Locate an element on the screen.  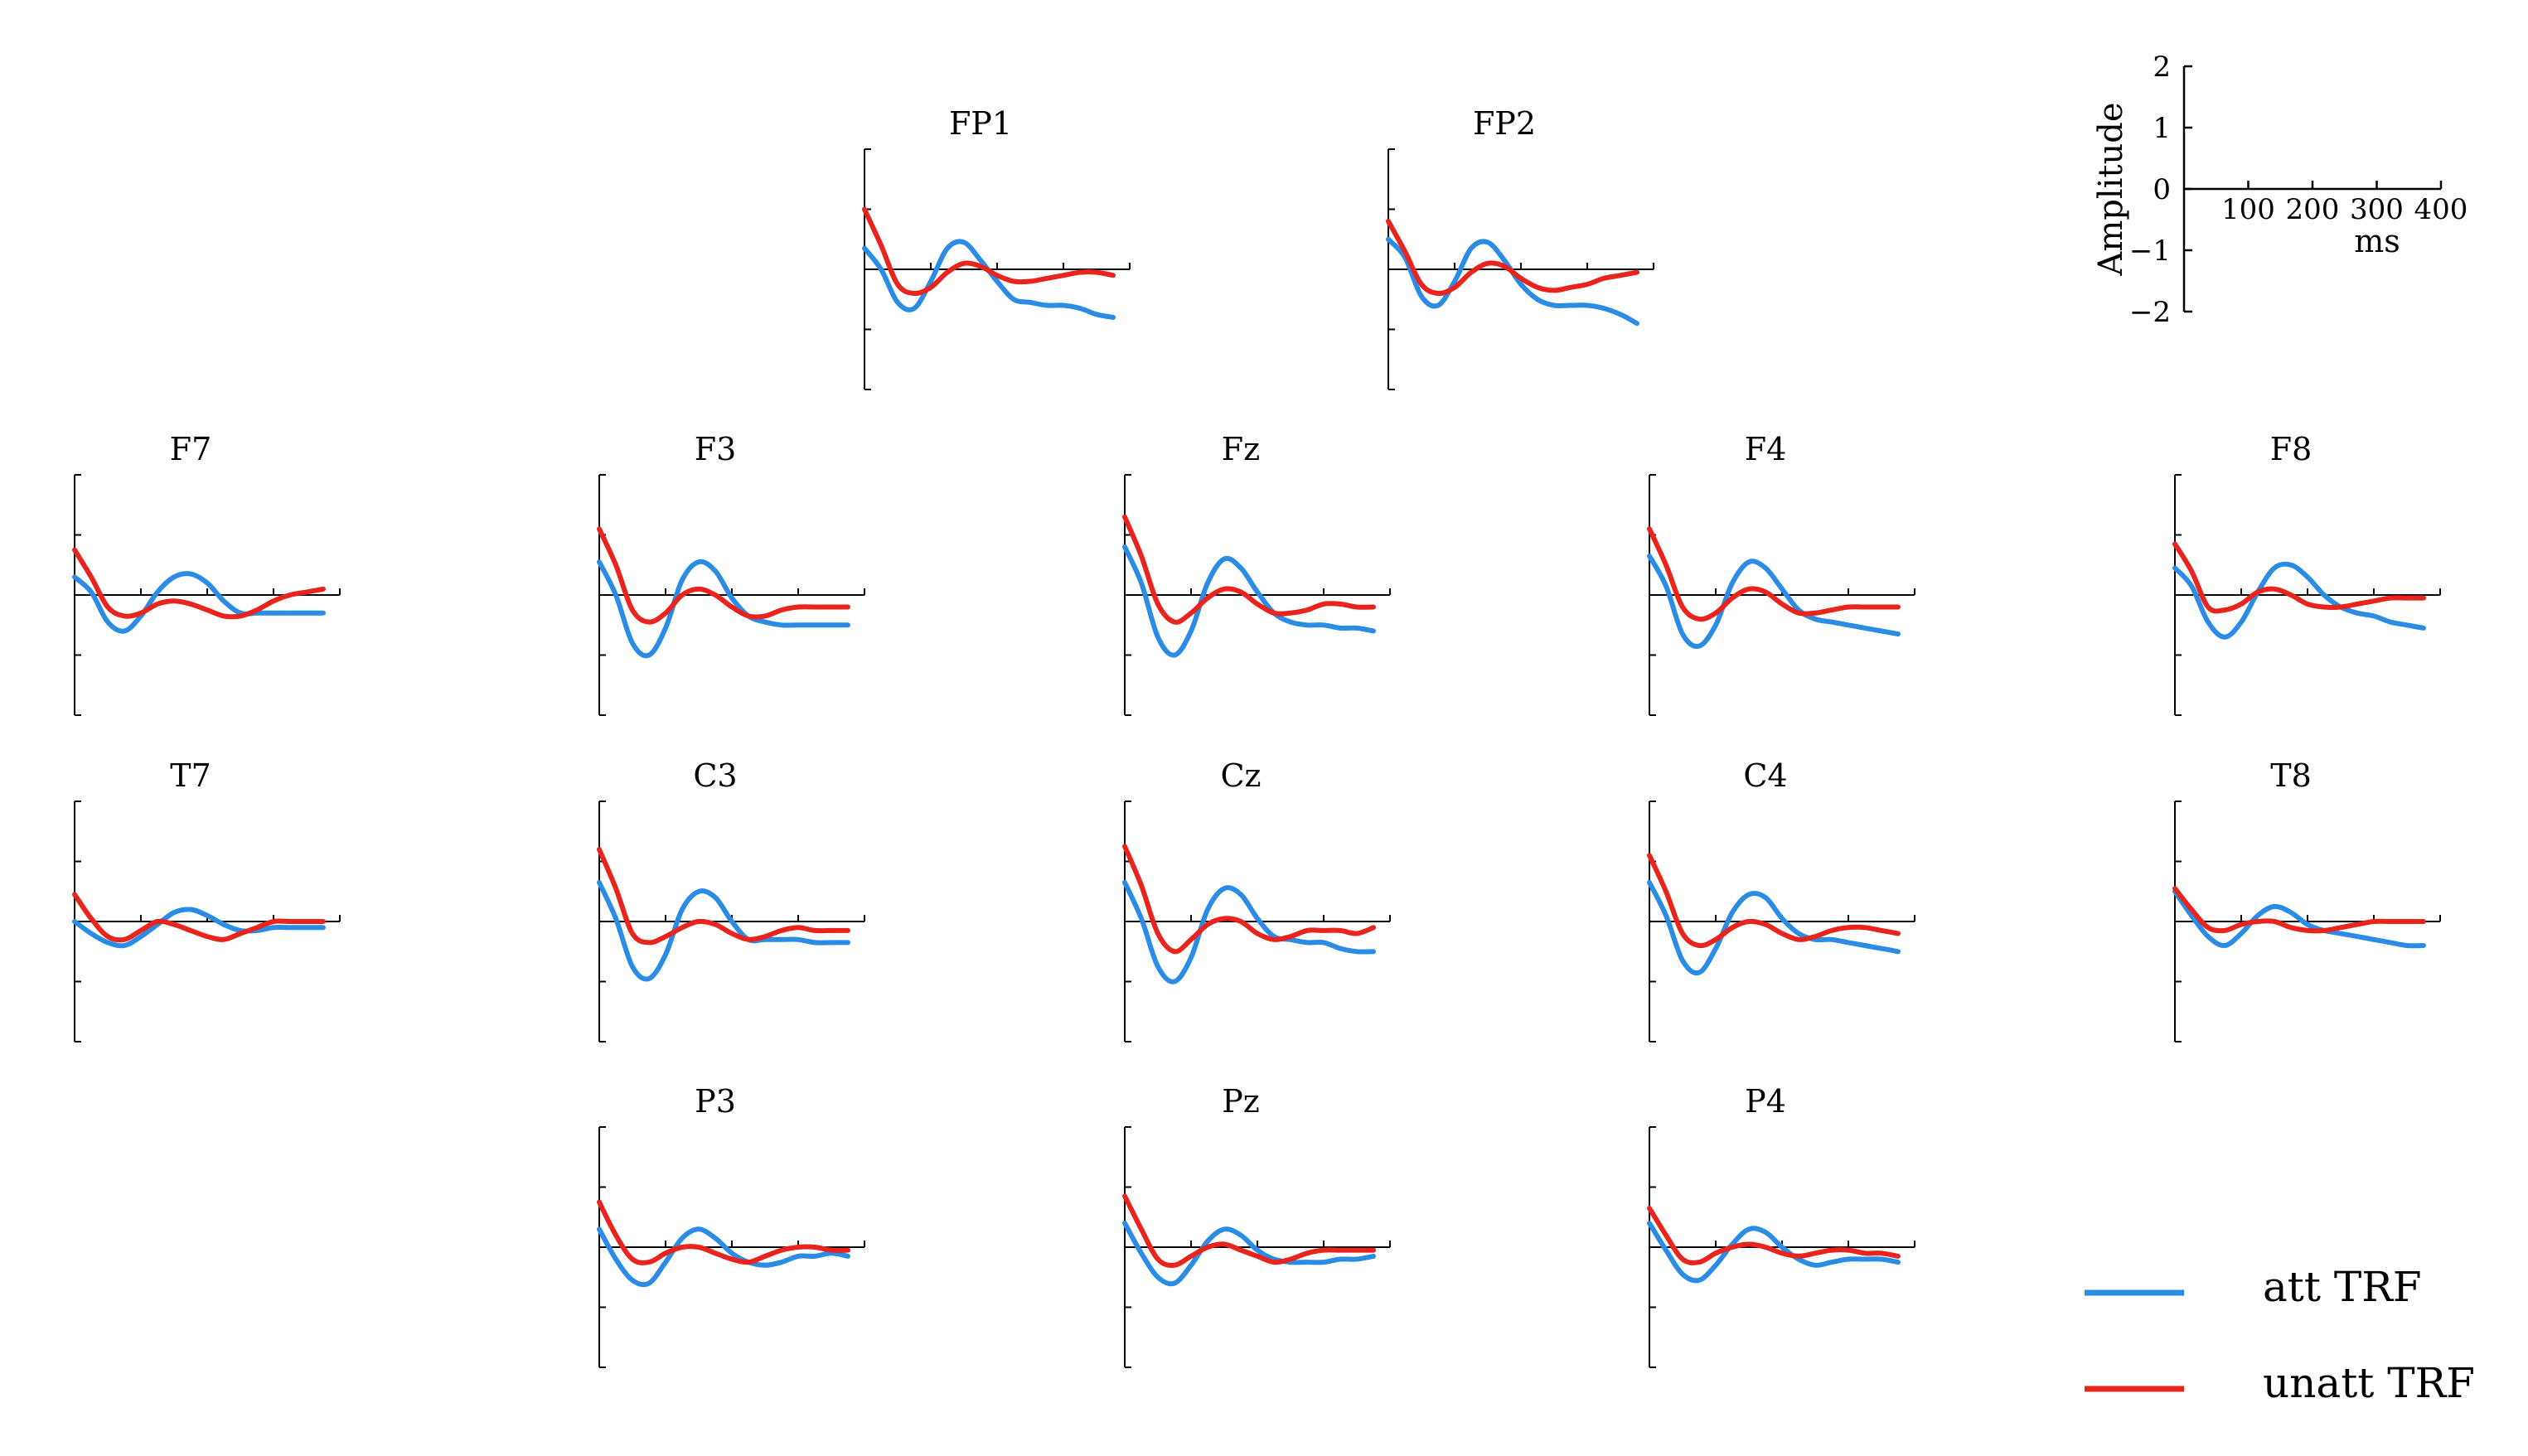
scale-y-tick-label: 2 is located at coordinates (2162, 67).